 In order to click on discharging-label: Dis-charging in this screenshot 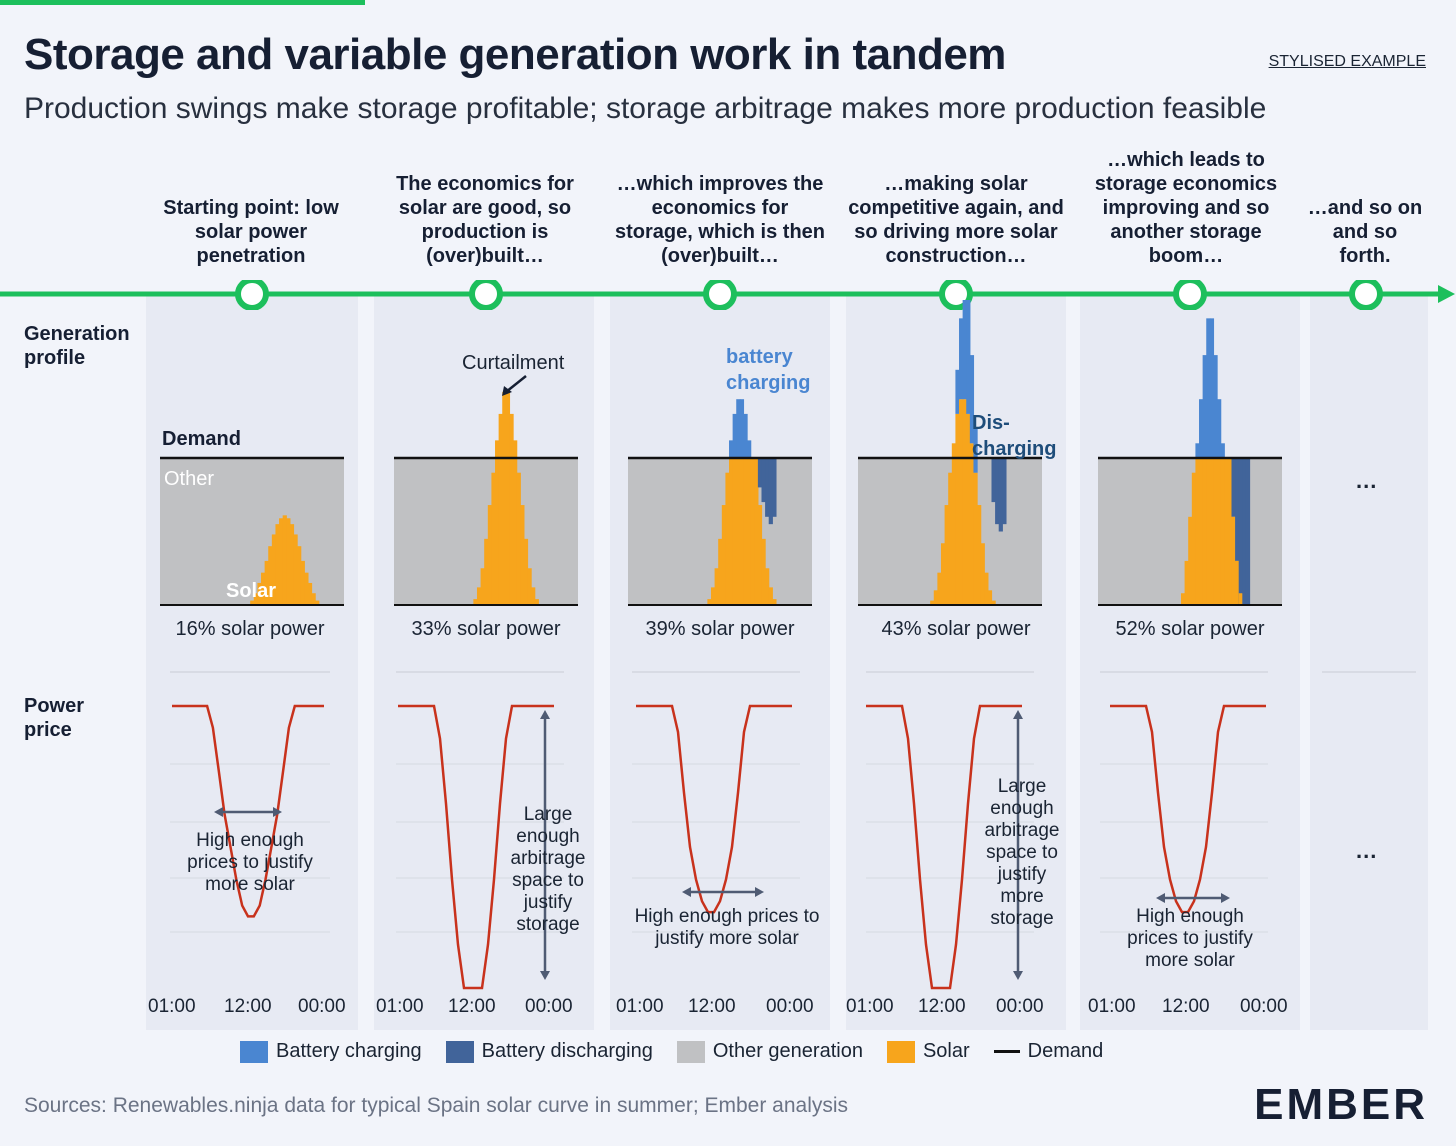, I will do `click(1014, 436)`.